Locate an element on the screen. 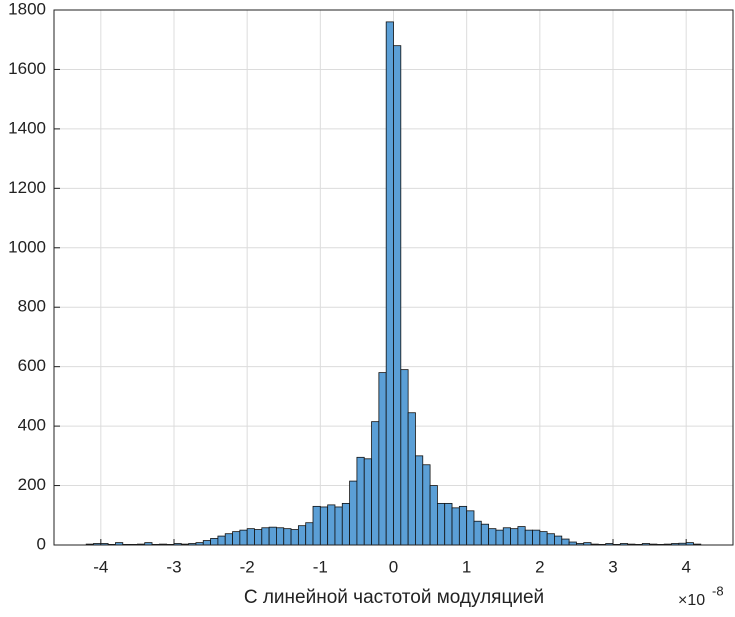 This screenshot has width=735, height=617. x-tick-label: 1 is located at coordinates (466, 566).